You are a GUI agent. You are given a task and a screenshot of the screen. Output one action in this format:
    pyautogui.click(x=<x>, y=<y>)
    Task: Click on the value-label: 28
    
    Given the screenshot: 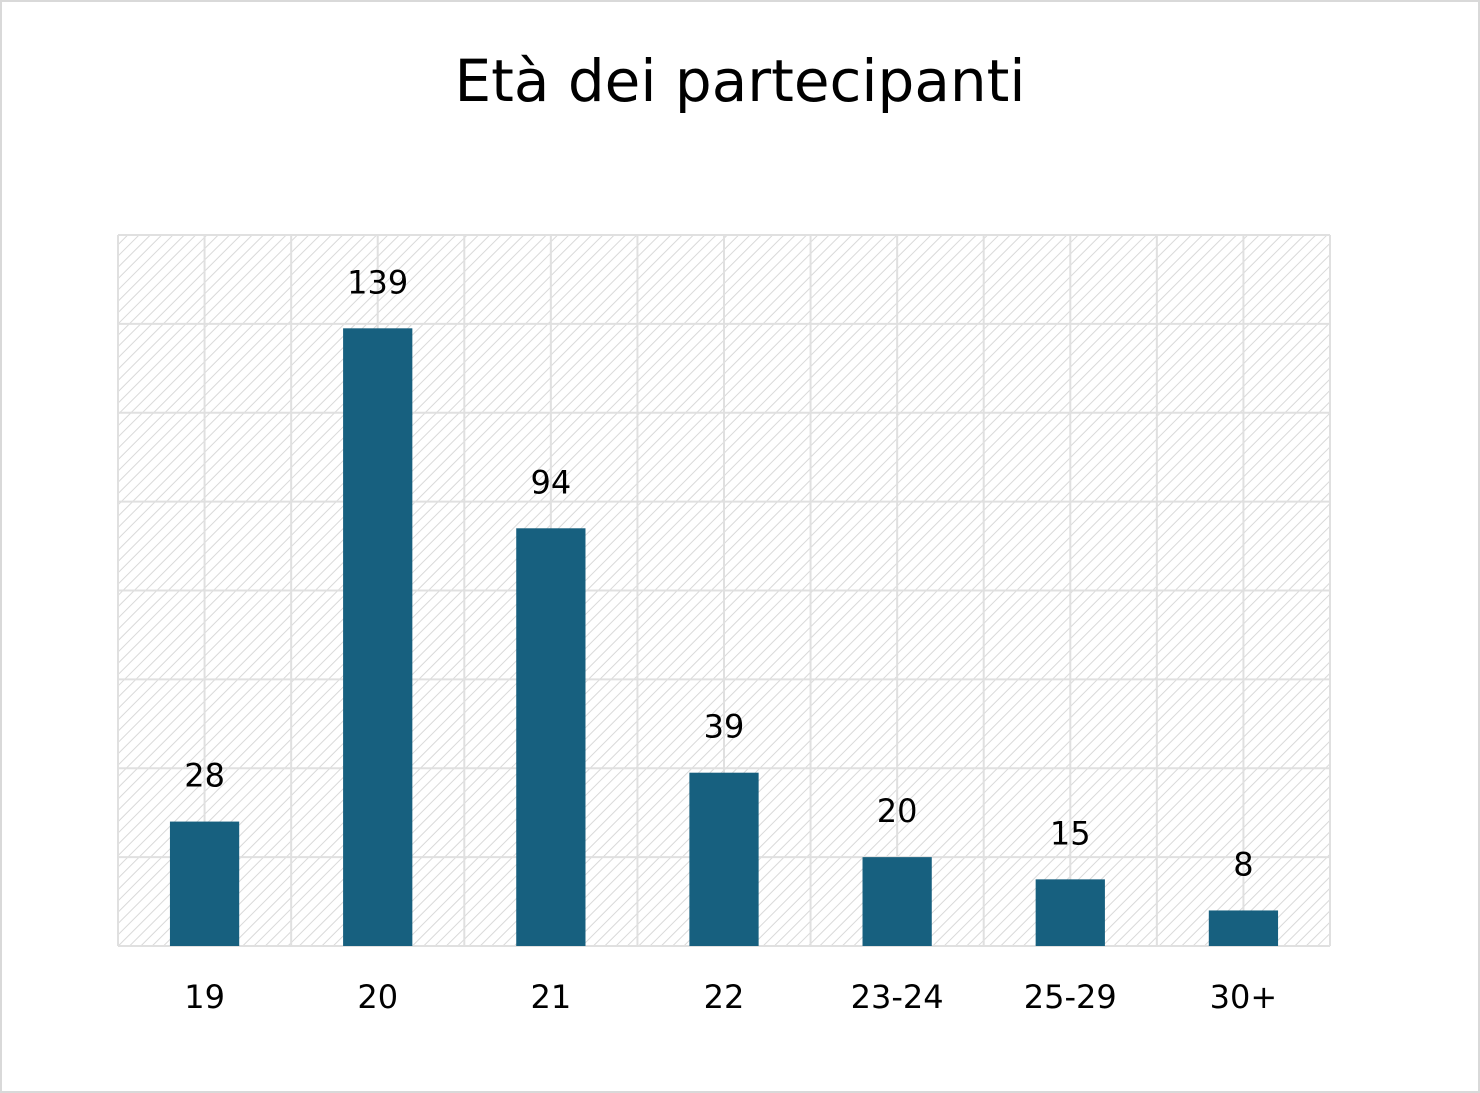 What is the action you would take?
    pyautogui.click(x=204, y=776)
    